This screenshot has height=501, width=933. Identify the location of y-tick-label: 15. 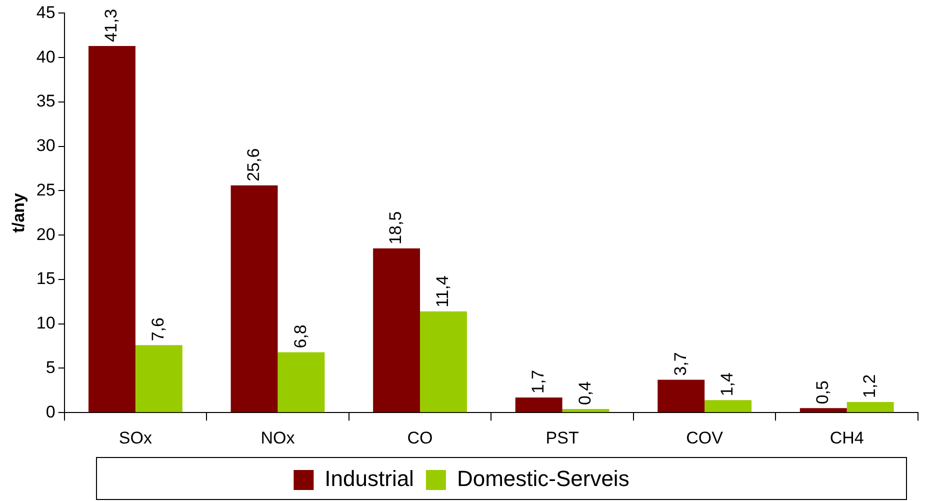
(46, 278).